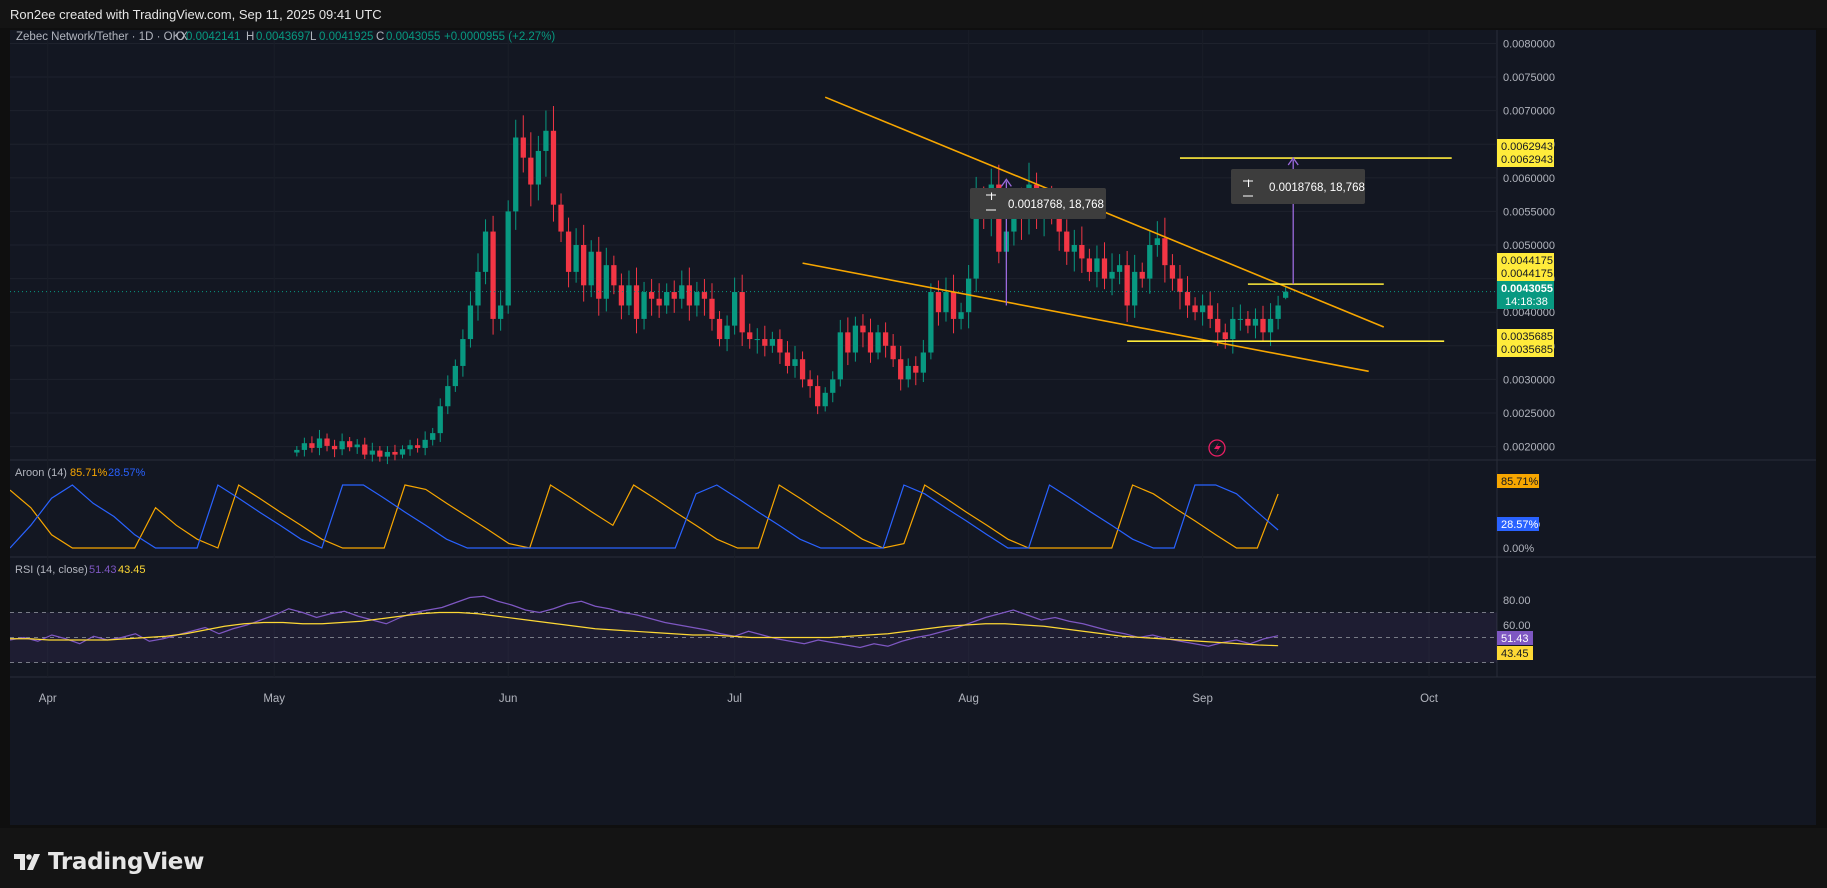  Describe the element at coordinates (126, 862) in the screenshot. I see `tradingview-brand-name: TradingView` at that location.